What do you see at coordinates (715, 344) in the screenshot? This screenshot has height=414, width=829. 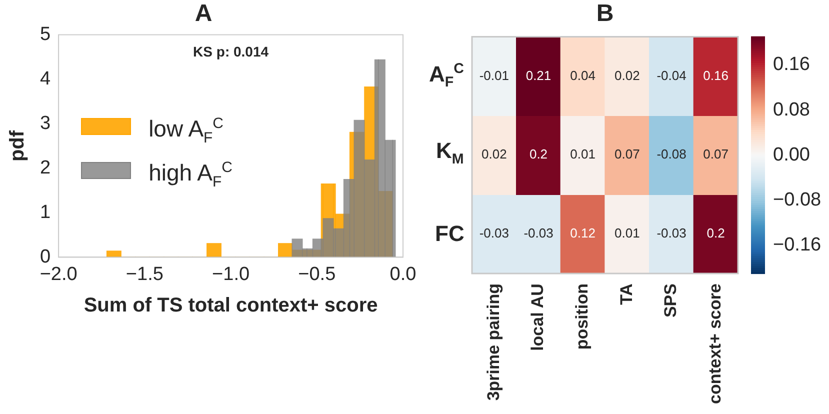 I see `x-tick-label: context+ score` at bounding box center [715, 344].